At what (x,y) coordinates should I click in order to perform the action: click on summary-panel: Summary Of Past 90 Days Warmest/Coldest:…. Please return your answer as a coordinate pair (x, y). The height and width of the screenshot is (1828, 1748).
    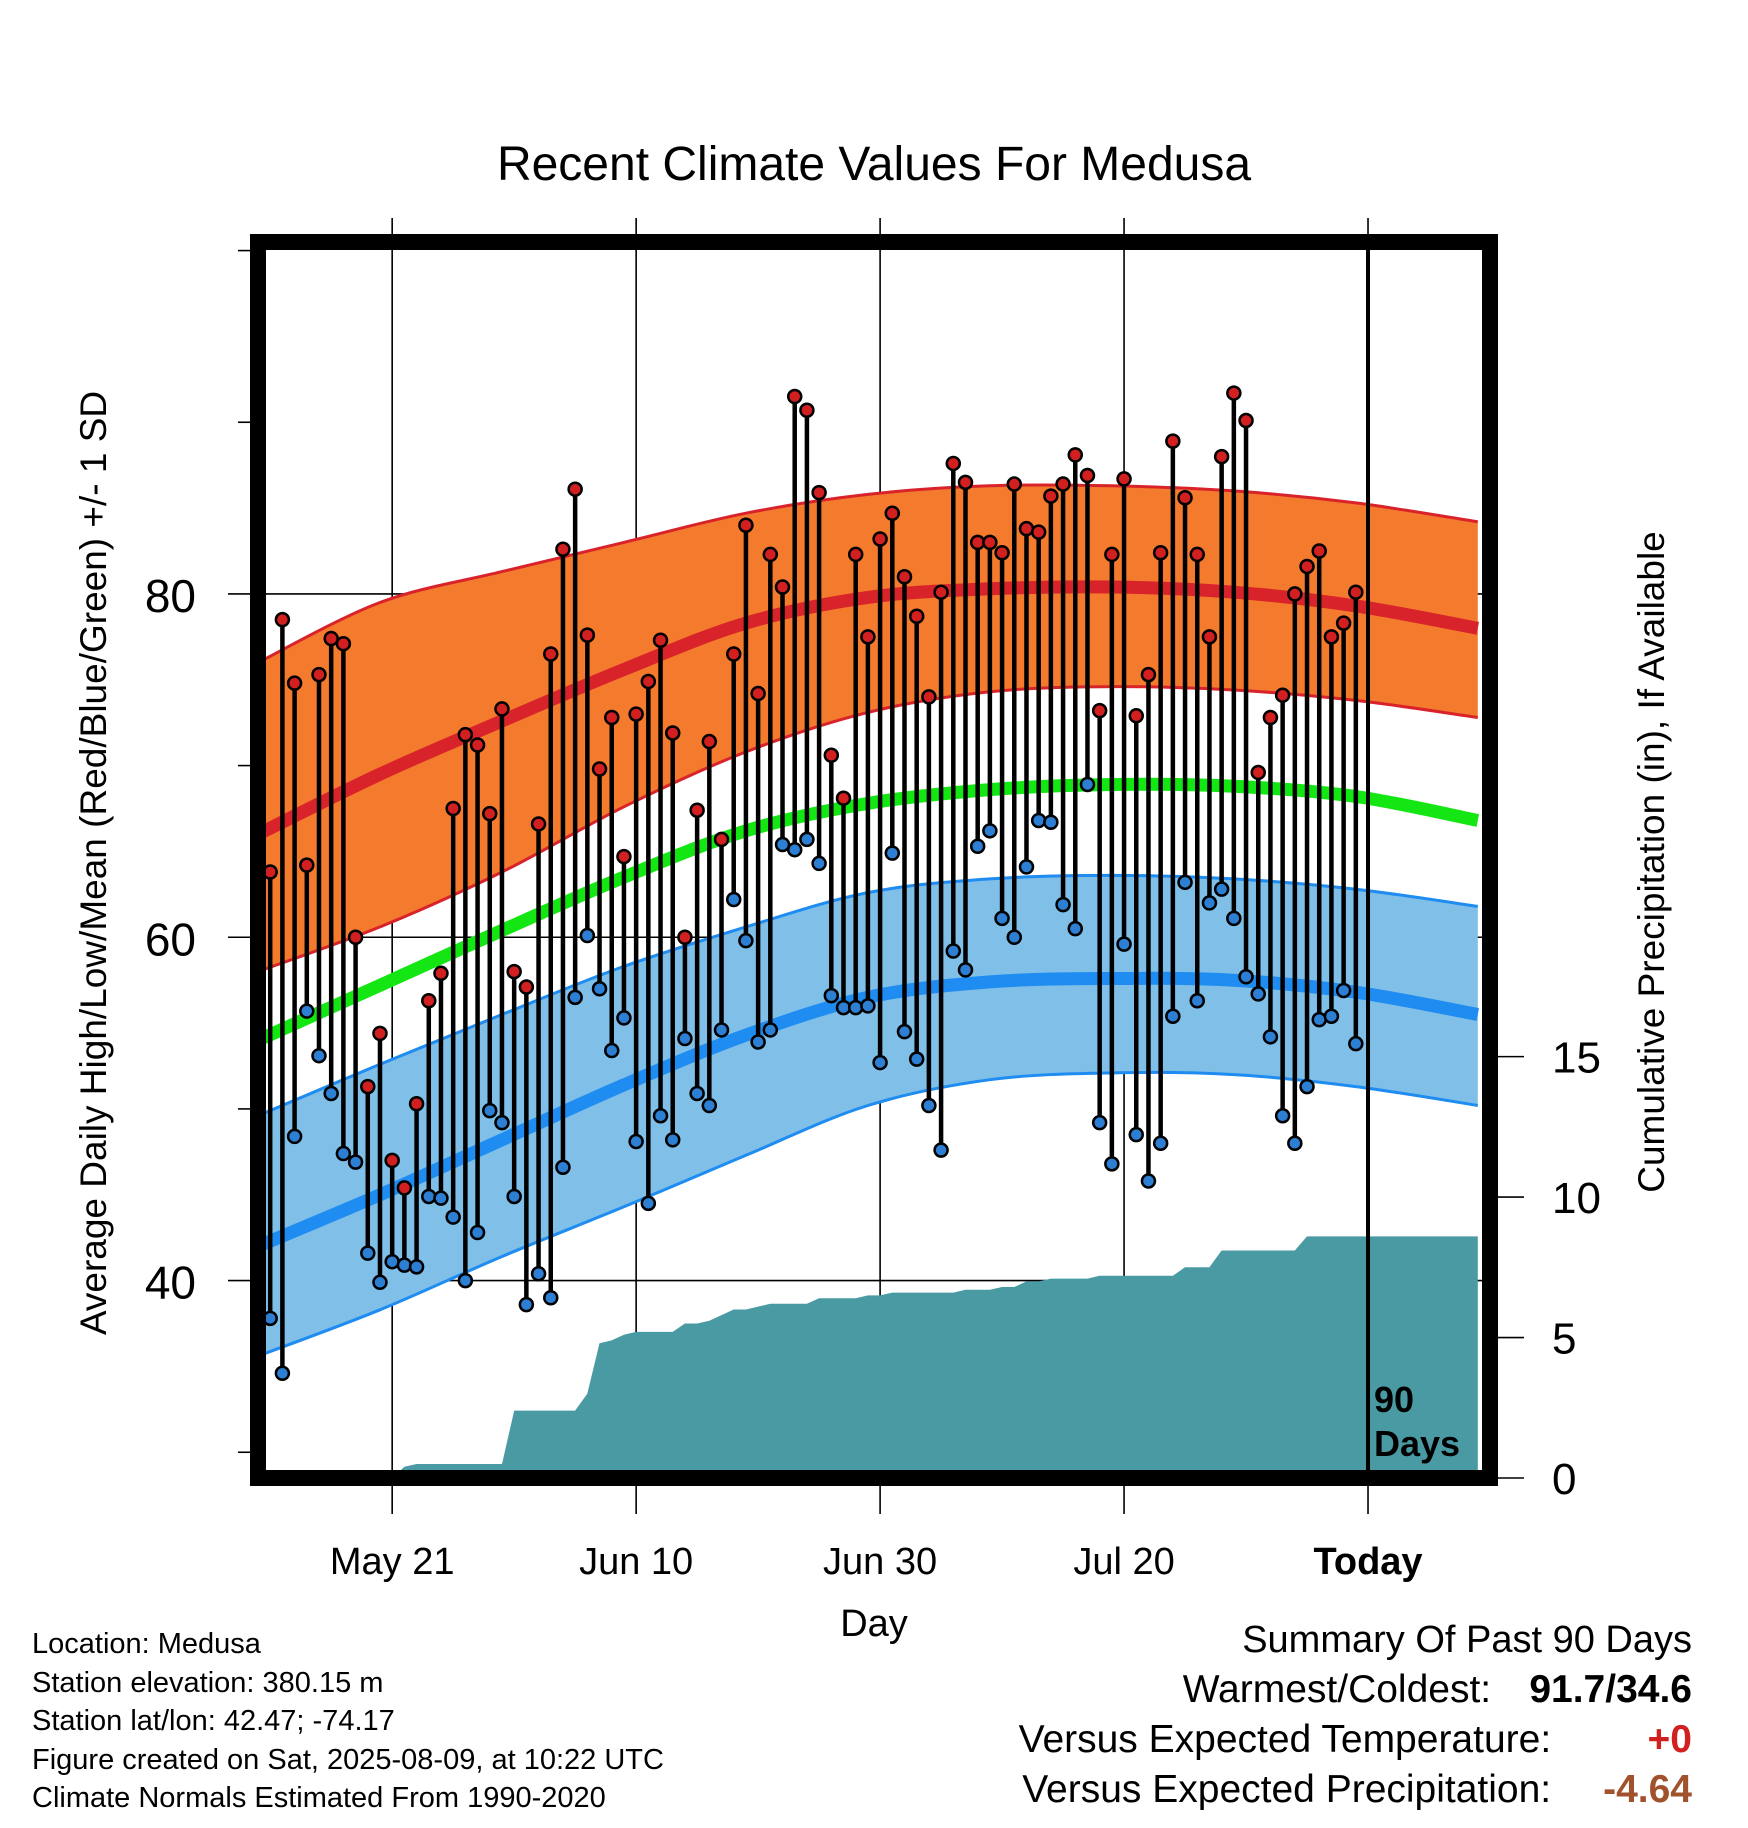
    Looking at the image, I should click on (1355, 1715).